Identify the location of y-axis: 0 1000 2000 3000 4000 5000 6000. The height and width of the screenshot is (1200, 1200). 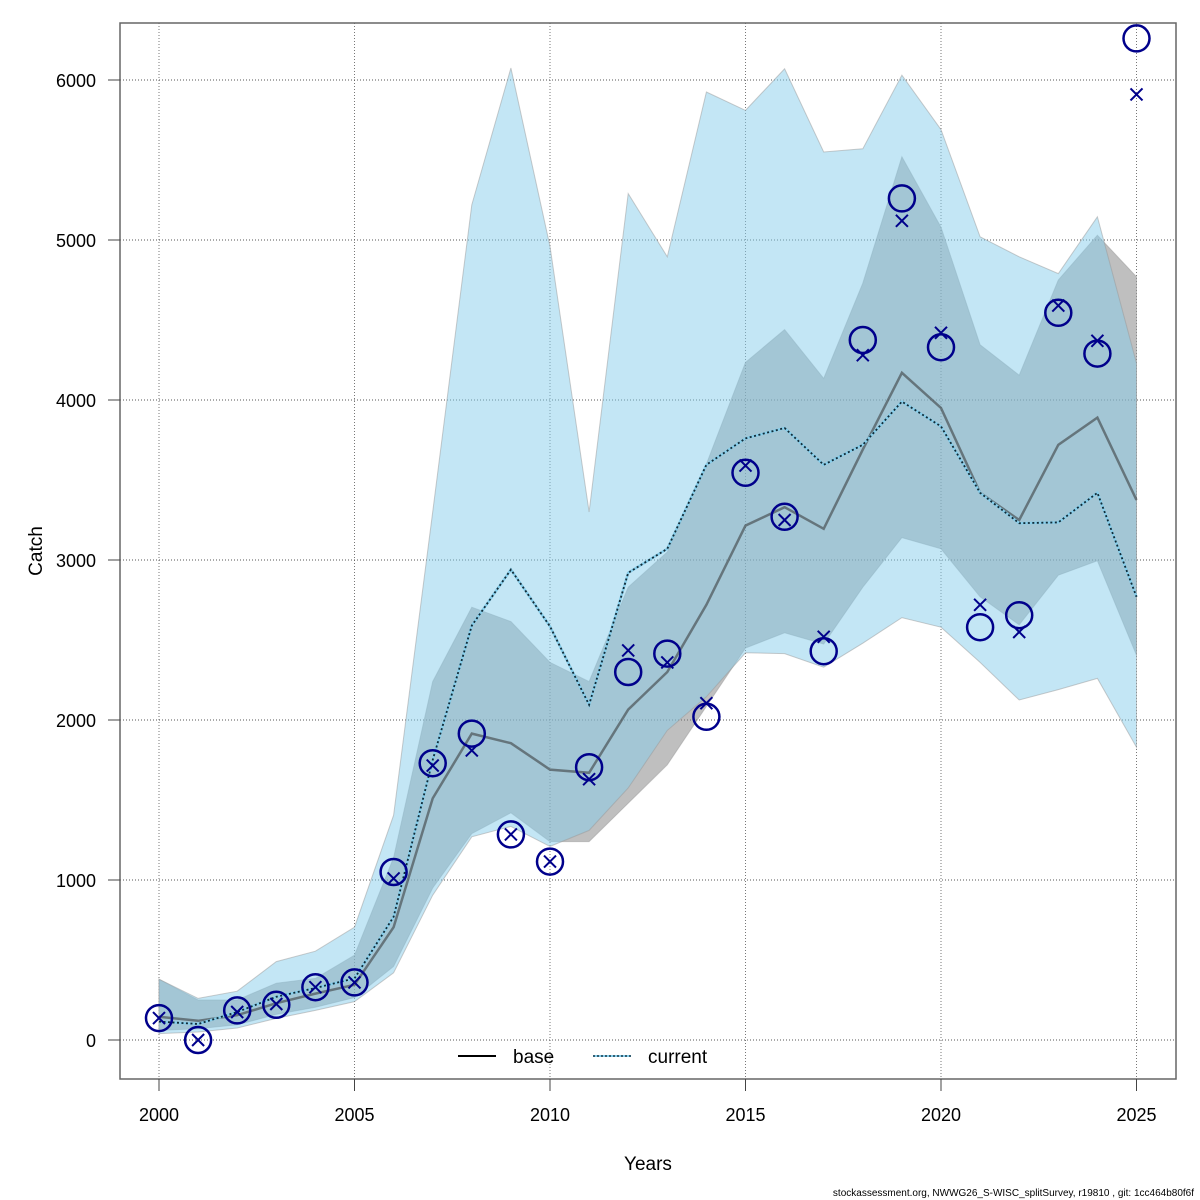
(88, 561).